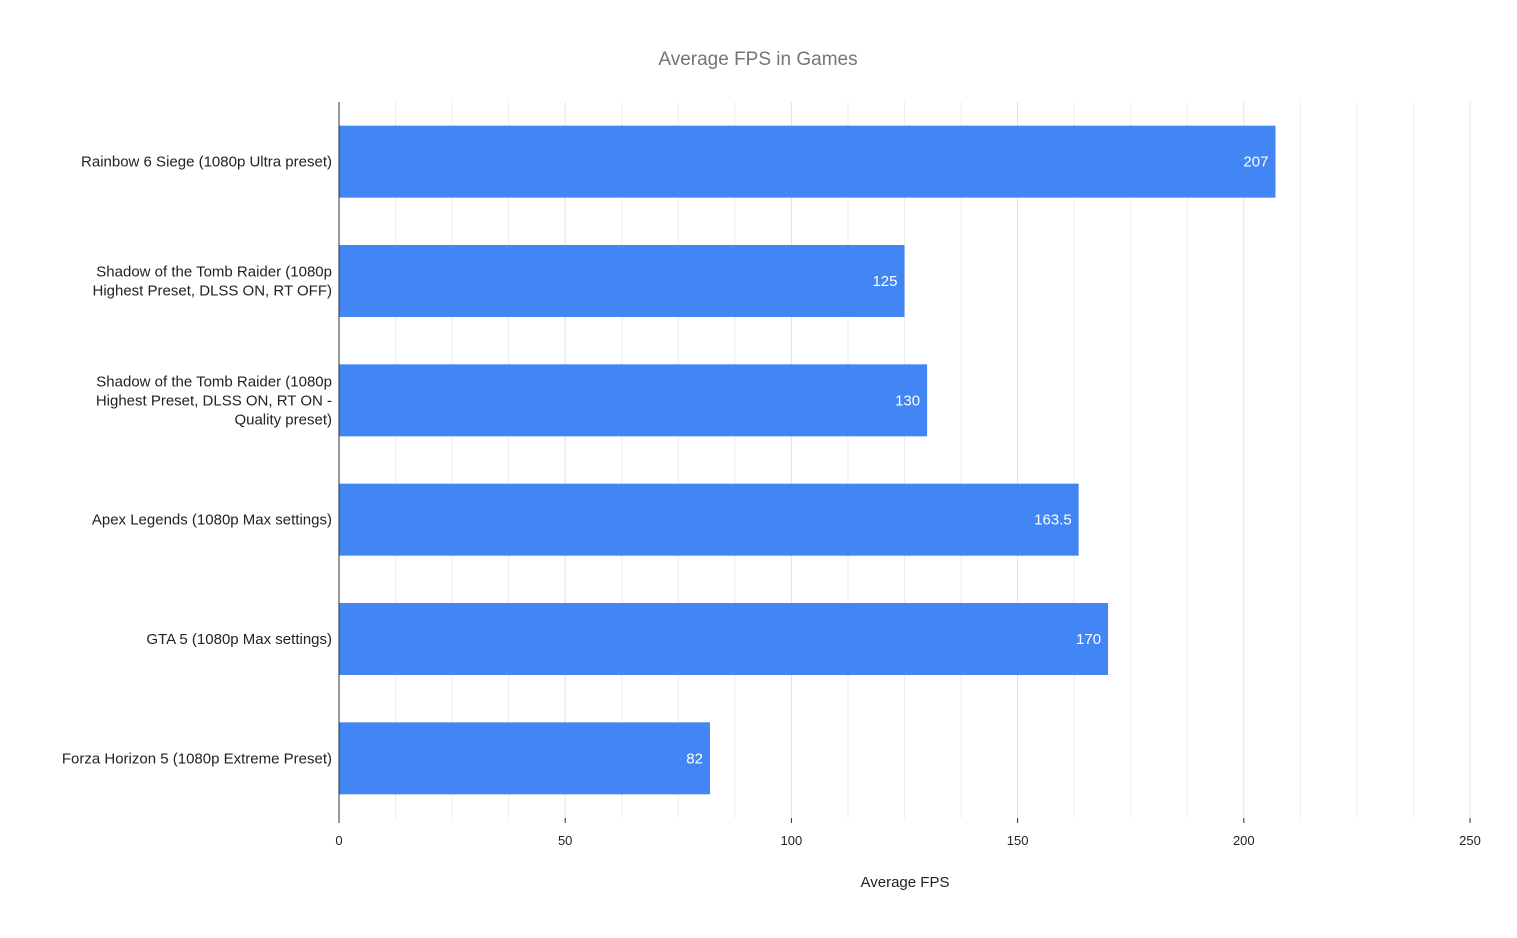 The width and height of the screenshot is (1517, 938). What do you see at coordinates (1053, 520) in the screenshot?
I see `data-label: 163.5` at bounding box center [1053, 520].